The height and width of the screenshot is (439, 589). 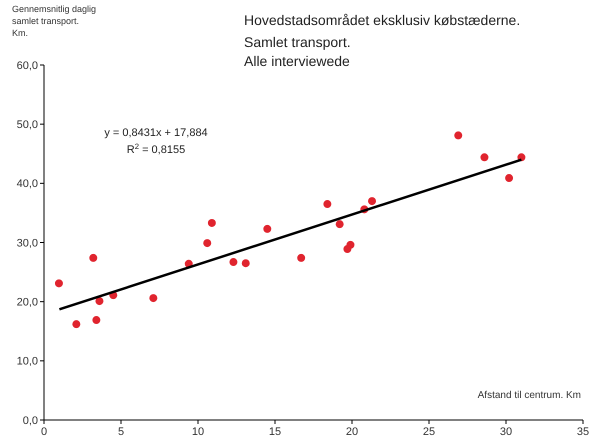 I want to click on y-tick-label: 0,0, so click(x=30, y=420).